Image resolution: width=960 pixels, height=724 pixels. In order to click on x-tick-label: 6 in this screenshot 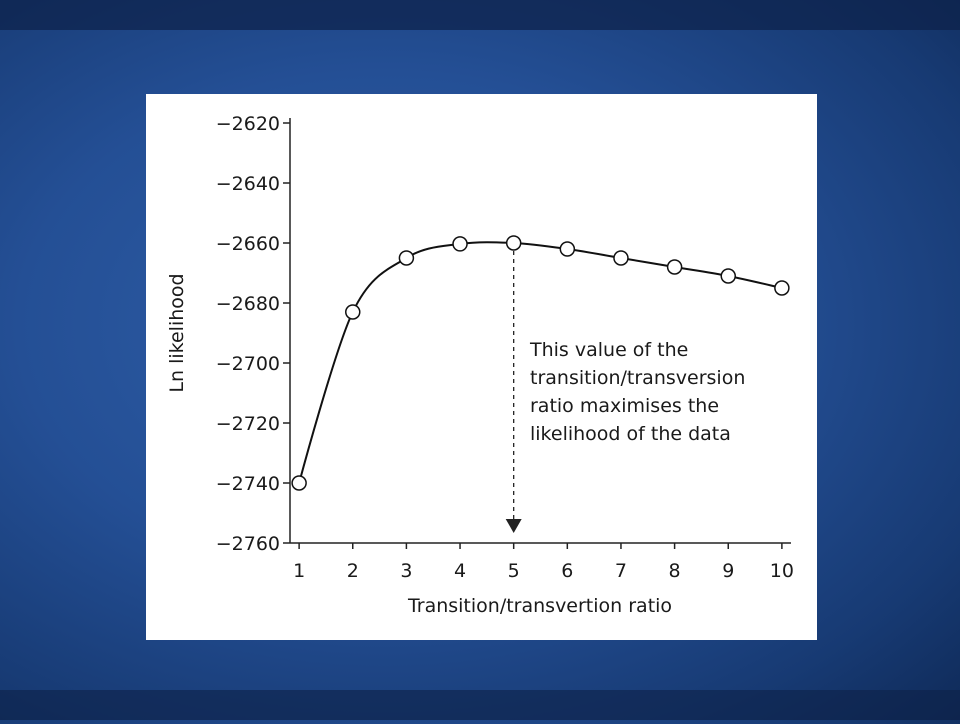, I will do `click(567, 571)`.